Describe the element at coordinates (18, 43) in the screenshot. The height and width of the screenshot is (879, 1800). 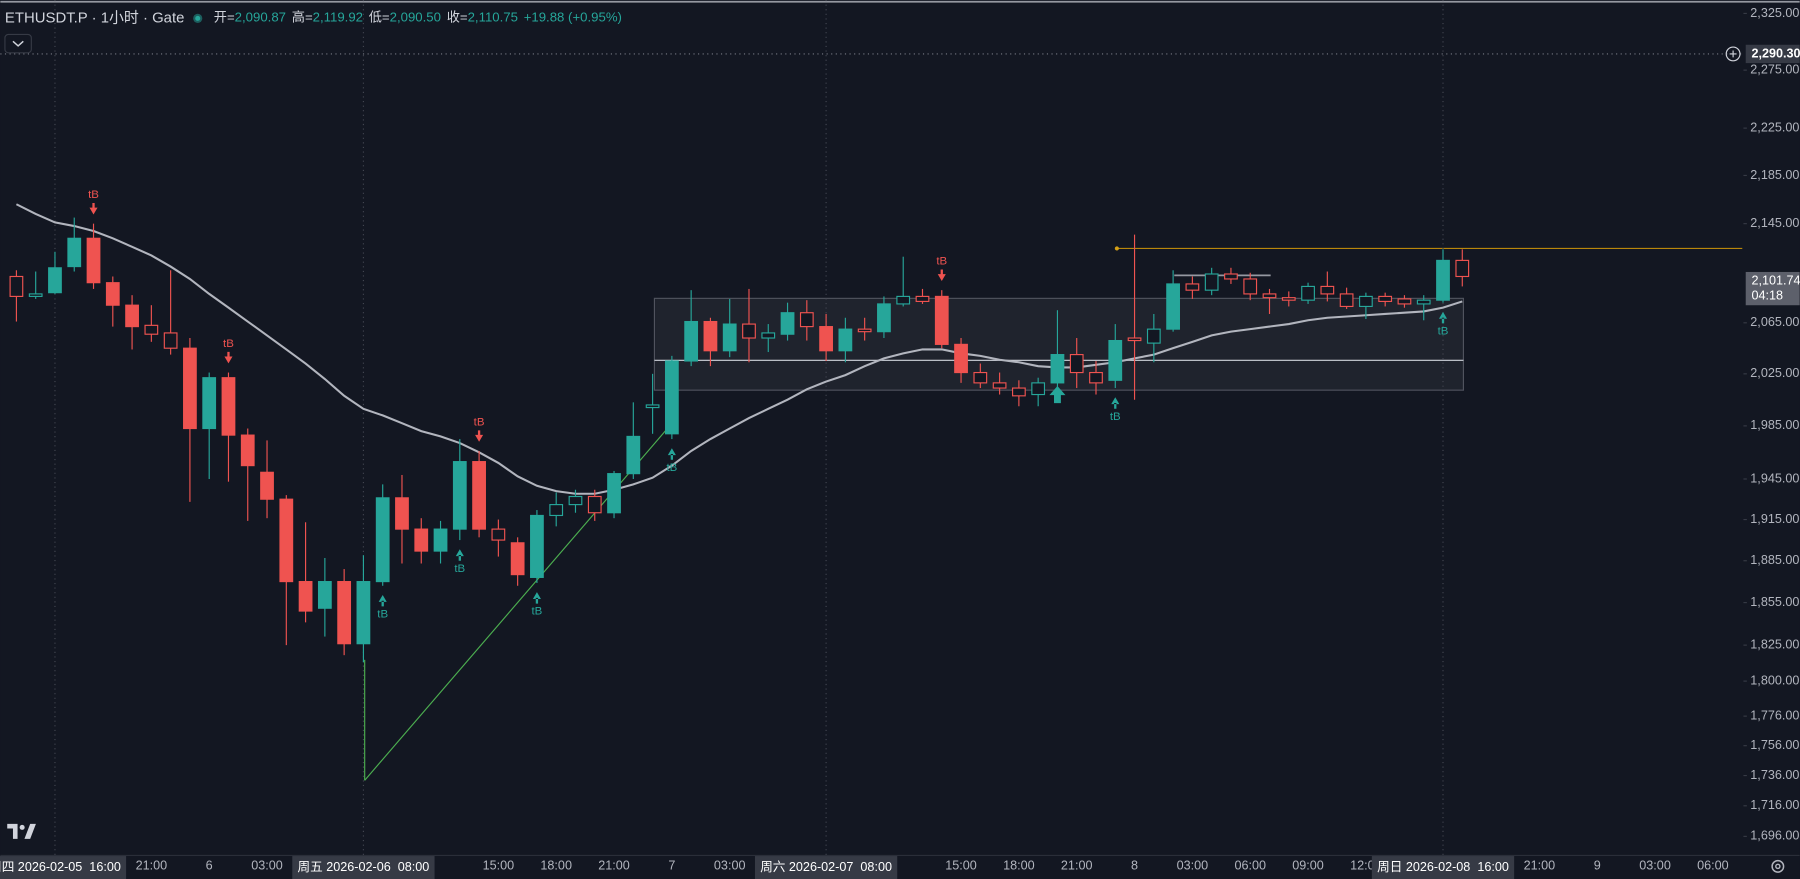
I see `collapse-button` at that location.